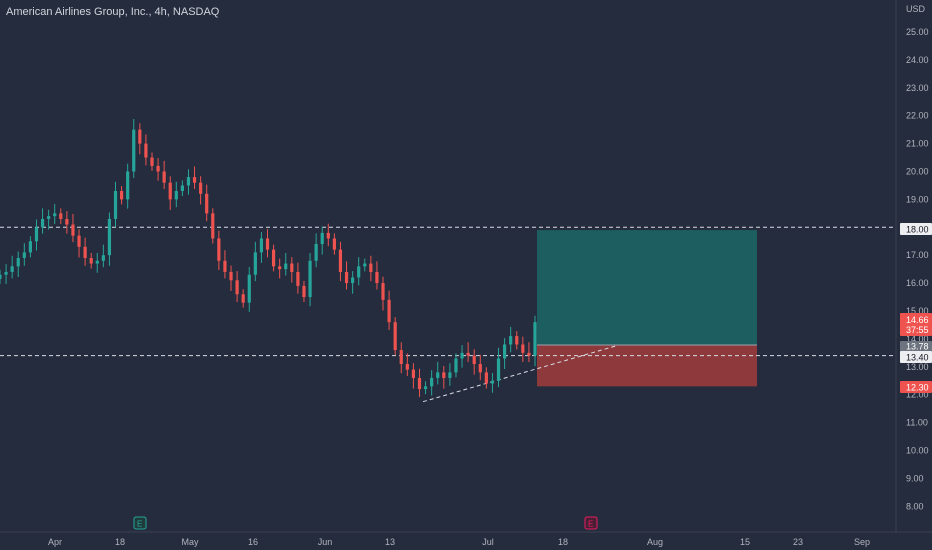 Image resolution: width=932 pixels, height=550 pixels. Describe the element at coordinates (917, 116) in the screenshot. I see `price-tick-label: 22.00` at that location.